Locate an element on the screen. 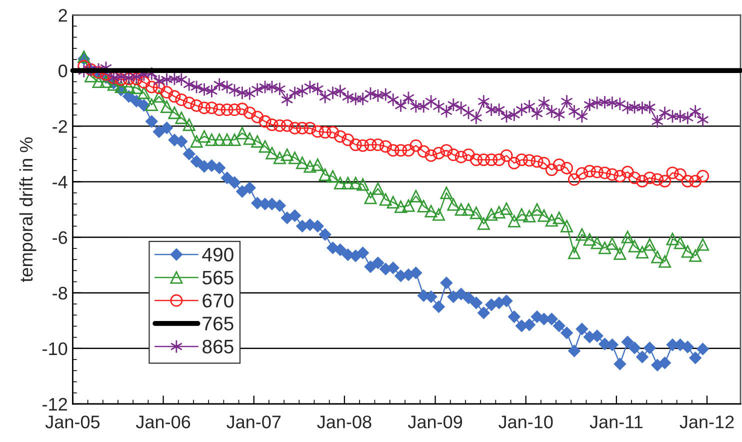  x-tick-label: Jan-05 is located at coordinates (72, 422).